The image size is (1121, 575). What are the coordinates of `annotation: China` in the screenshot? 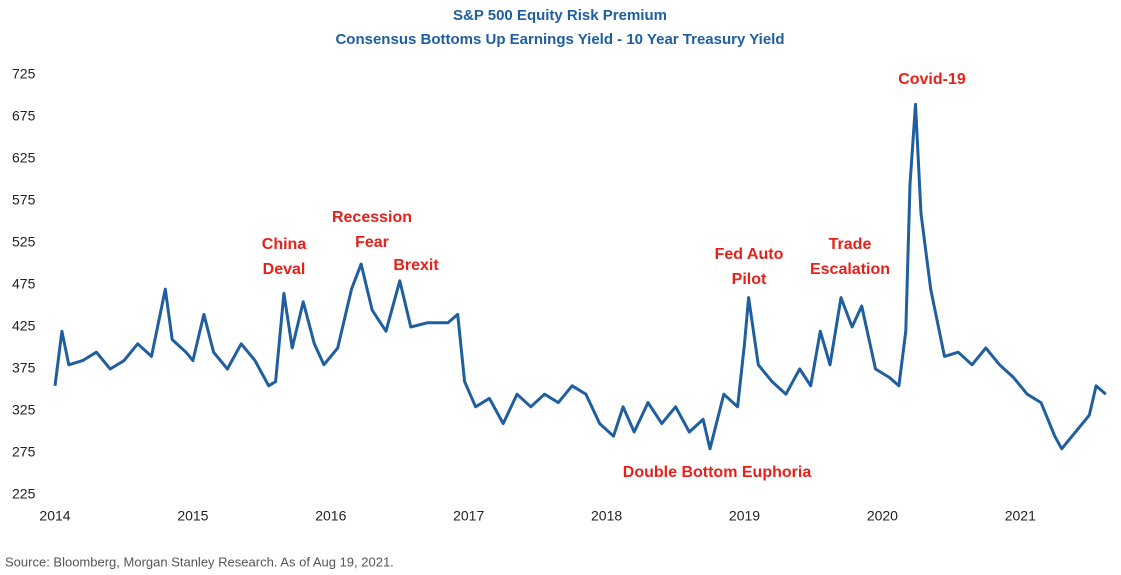 It's located at (284, 244).